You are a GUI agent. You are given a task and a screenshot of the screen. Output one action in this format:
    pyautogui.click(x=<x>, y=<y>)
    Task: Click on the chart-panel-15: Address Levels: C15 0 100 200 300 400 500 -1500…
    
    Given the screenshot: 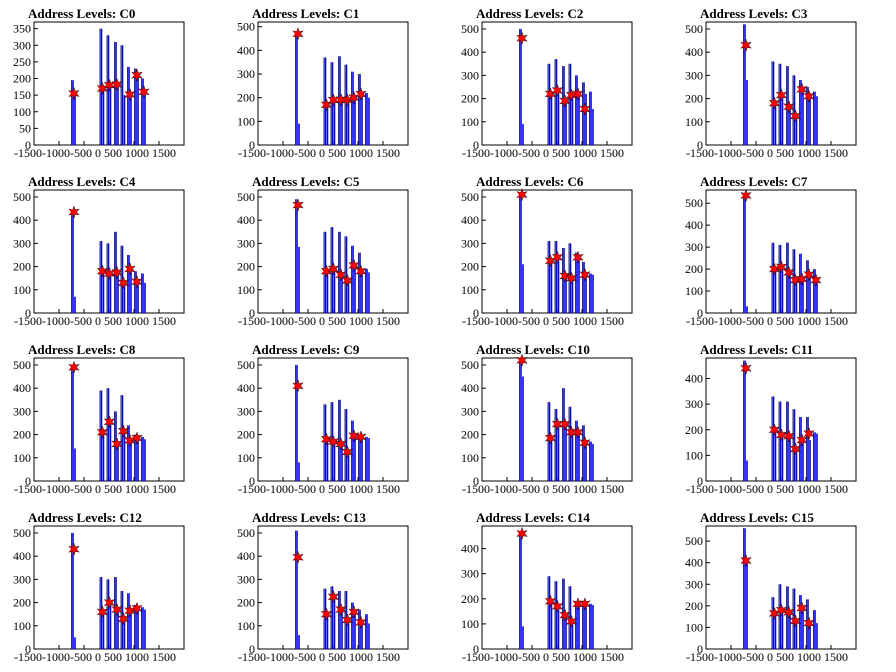 What is the action you would take?
    pyautogui.click(x=771, y=587)
    